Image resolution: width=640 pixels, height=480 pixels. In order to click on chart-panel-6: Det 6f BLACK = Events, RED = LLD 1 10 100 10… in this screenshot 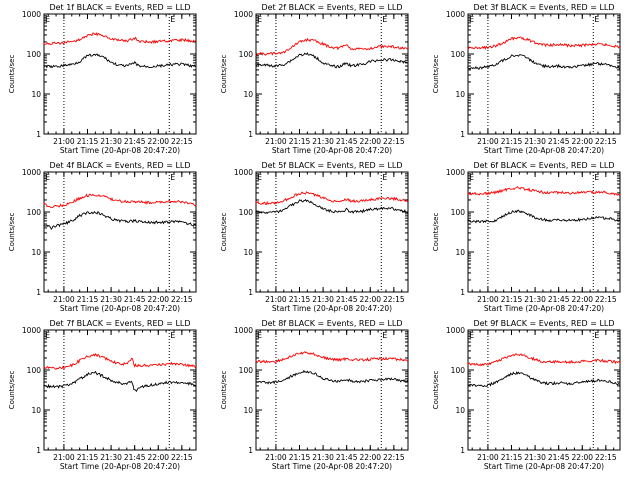, I will do `click(526, 237)`.